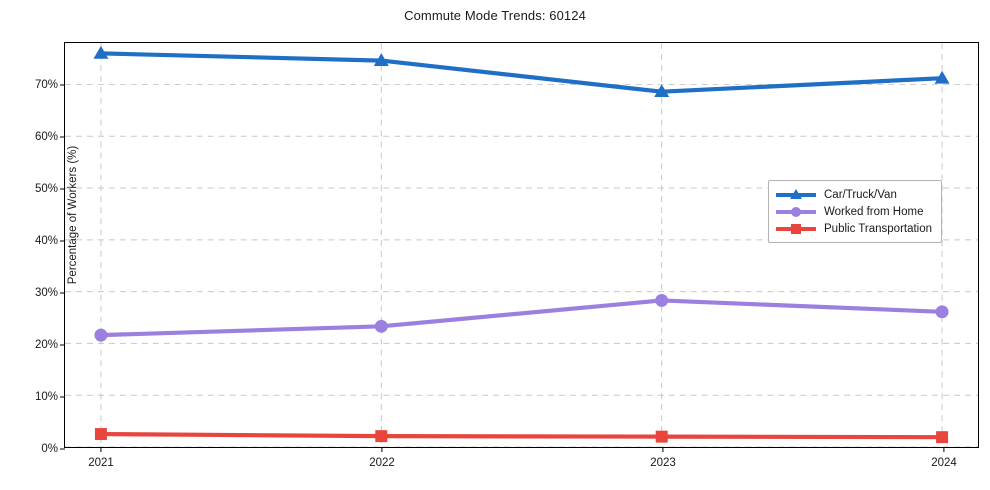 The image size is (990, 490). I want to click on y-tick-label: 30%, so click(46, 292).